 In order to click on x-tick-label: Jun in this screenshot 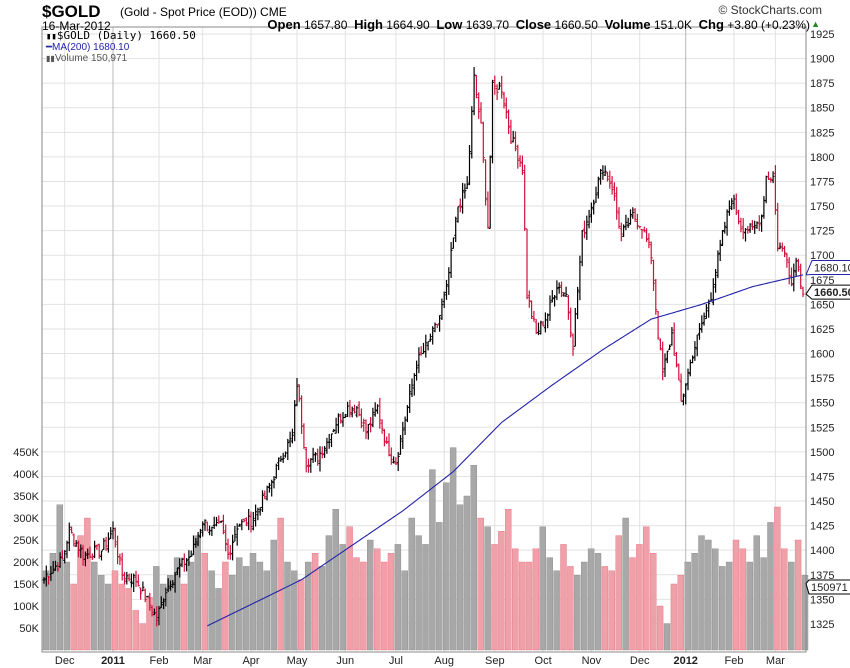, I will do `click(345, 661)`.